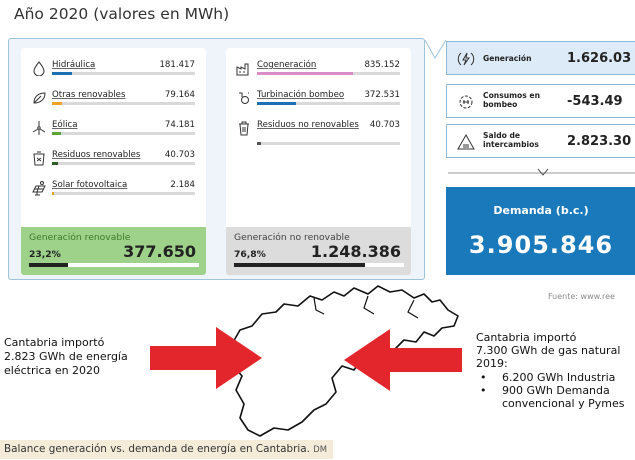 This screenshot has width=635, height=460. I want to click on trash-icon, so click(244, 128).